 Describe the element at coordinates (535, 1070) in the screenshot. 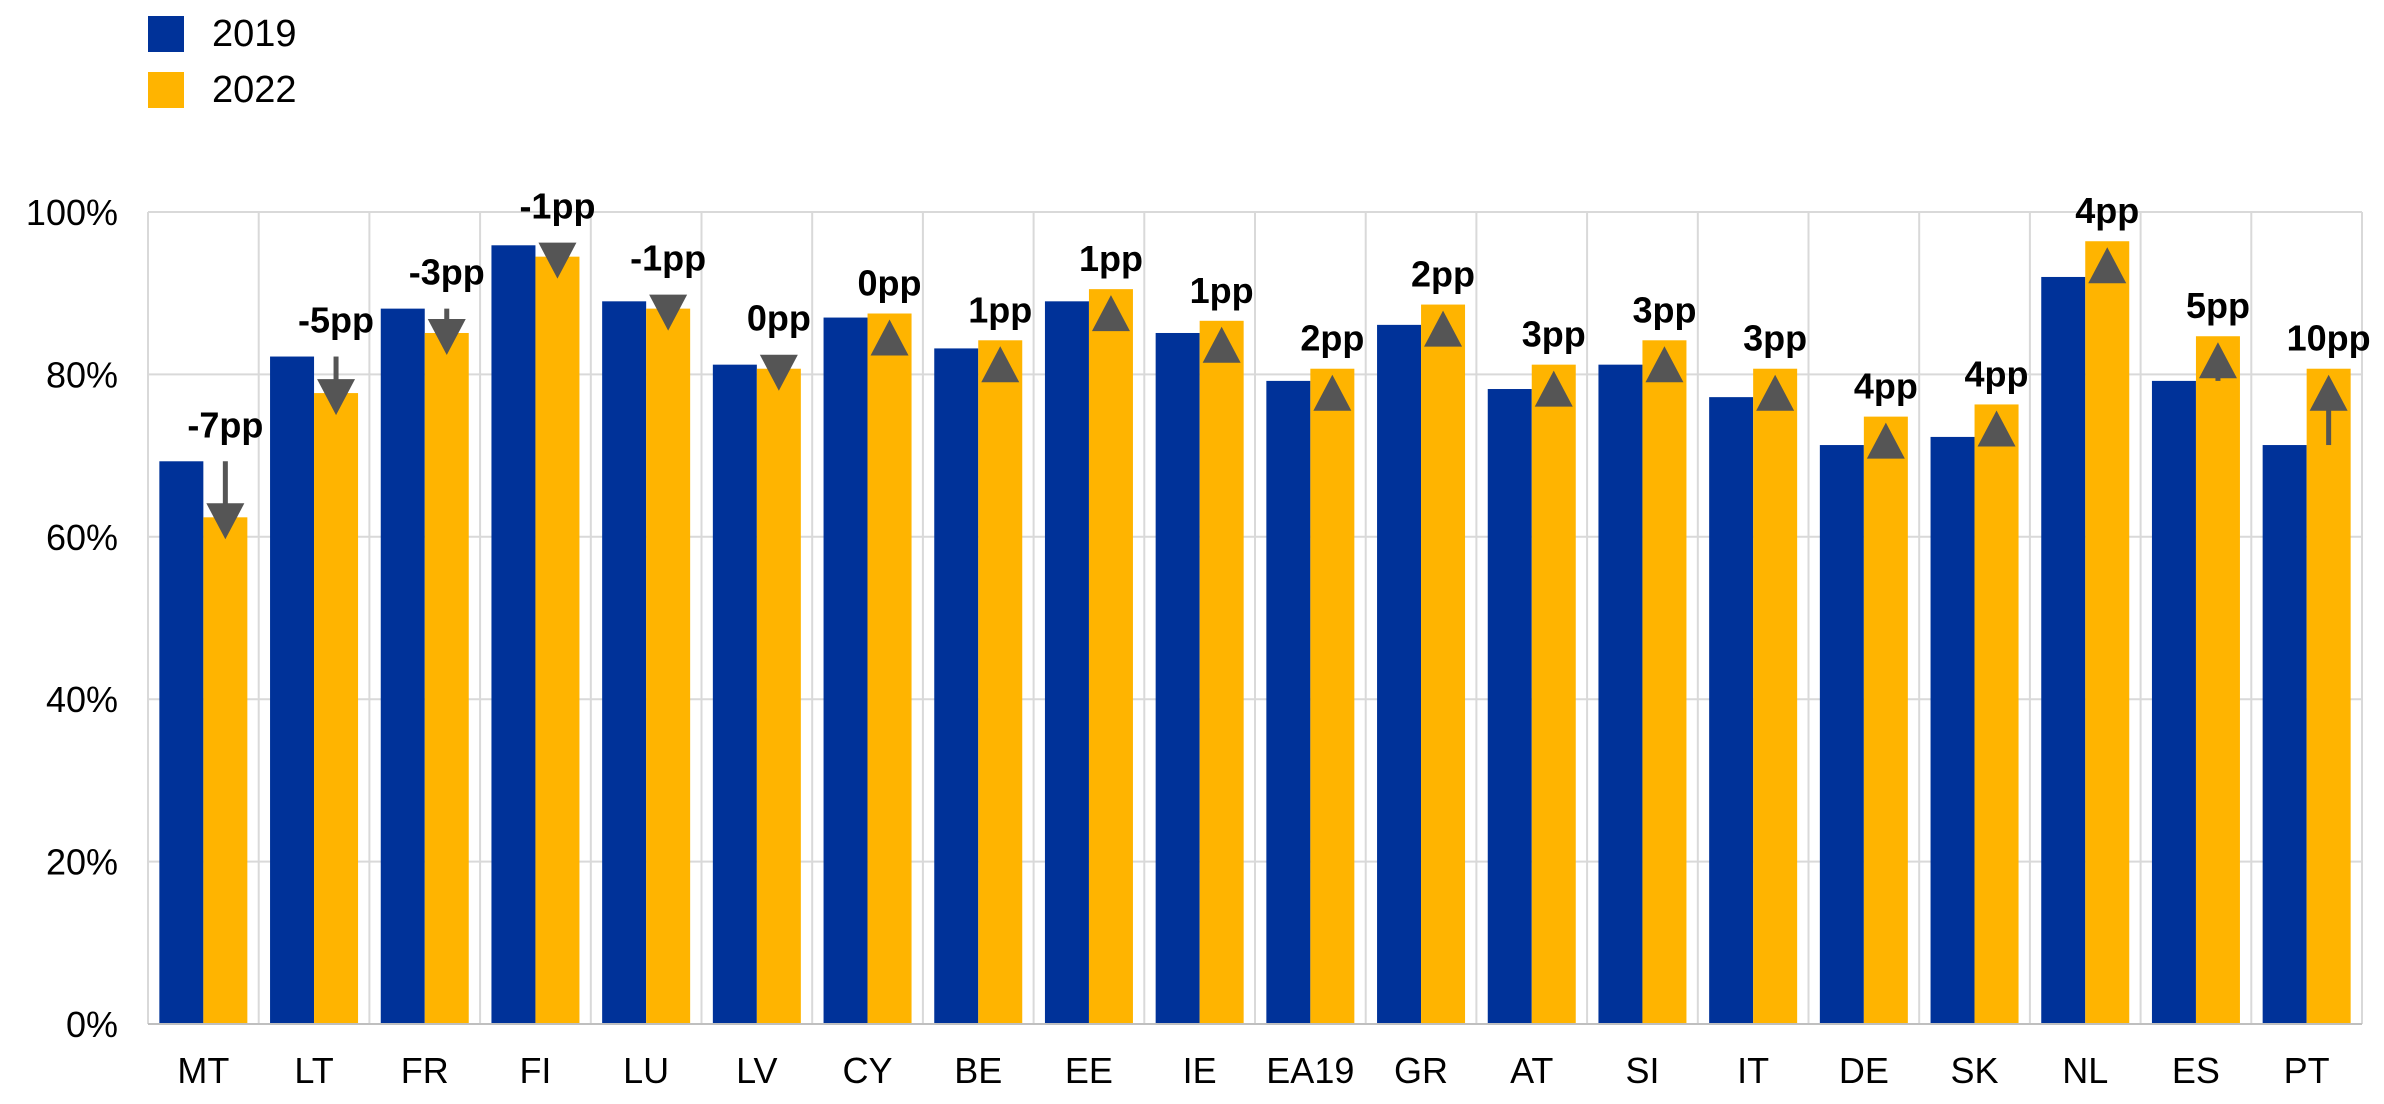

I see `x-tick-label: FI` at that location.